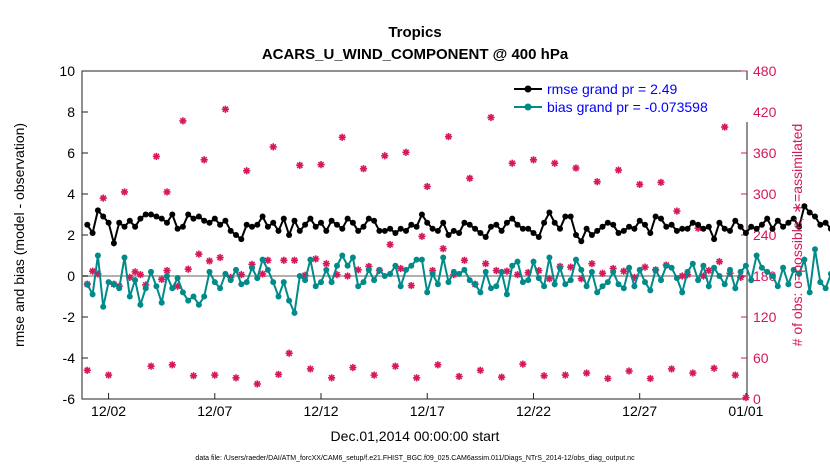 The height and width of the screenshot is (475, 830). I want to click on y-tick-label: -2, so click(69, 317).